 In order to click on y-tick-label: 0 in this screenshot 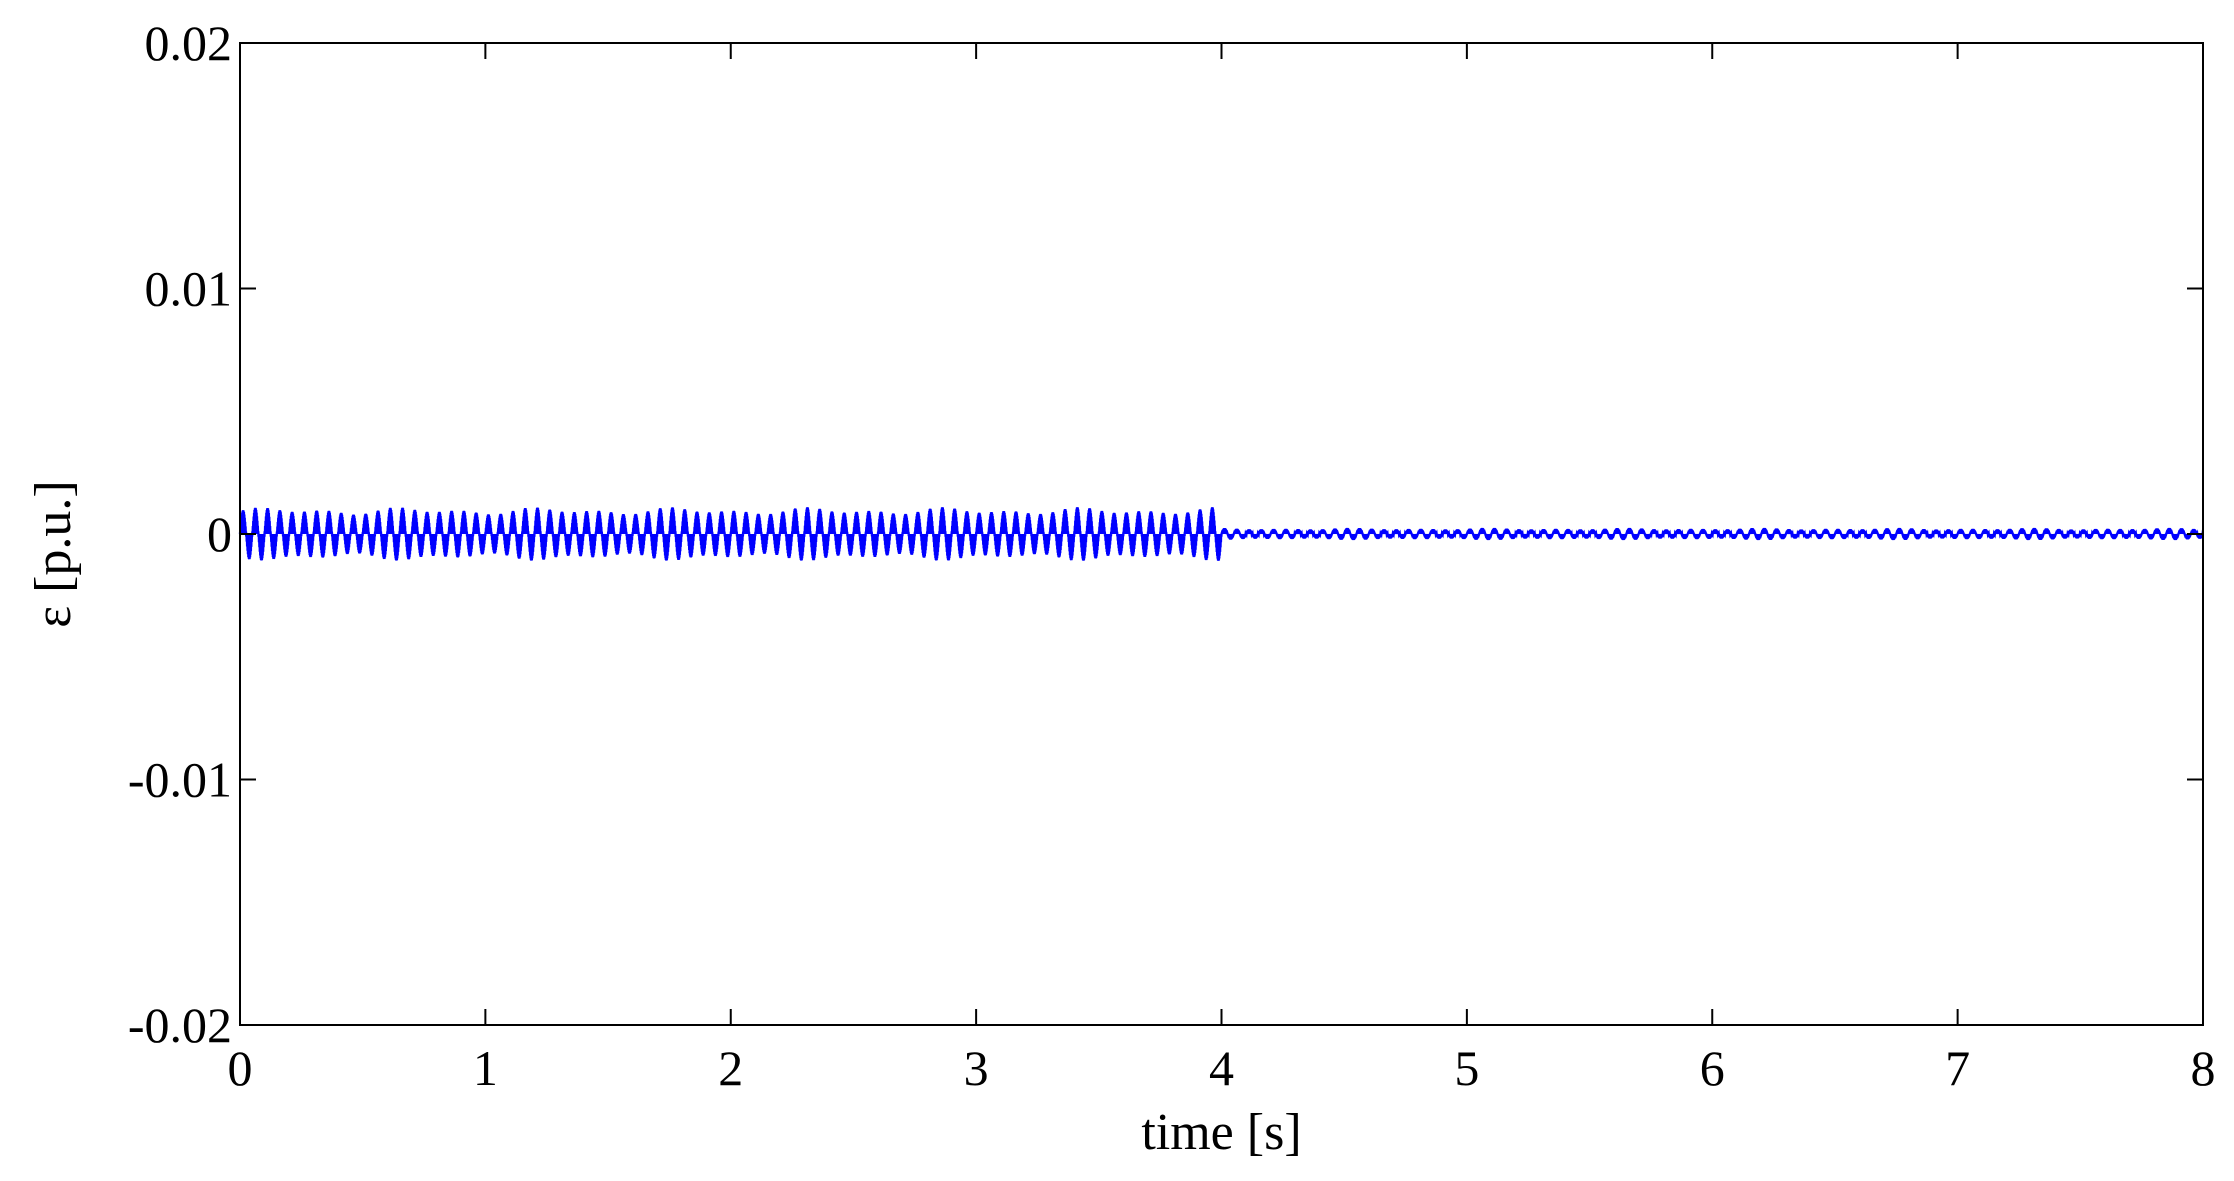, I will do `click(219, 534)`.